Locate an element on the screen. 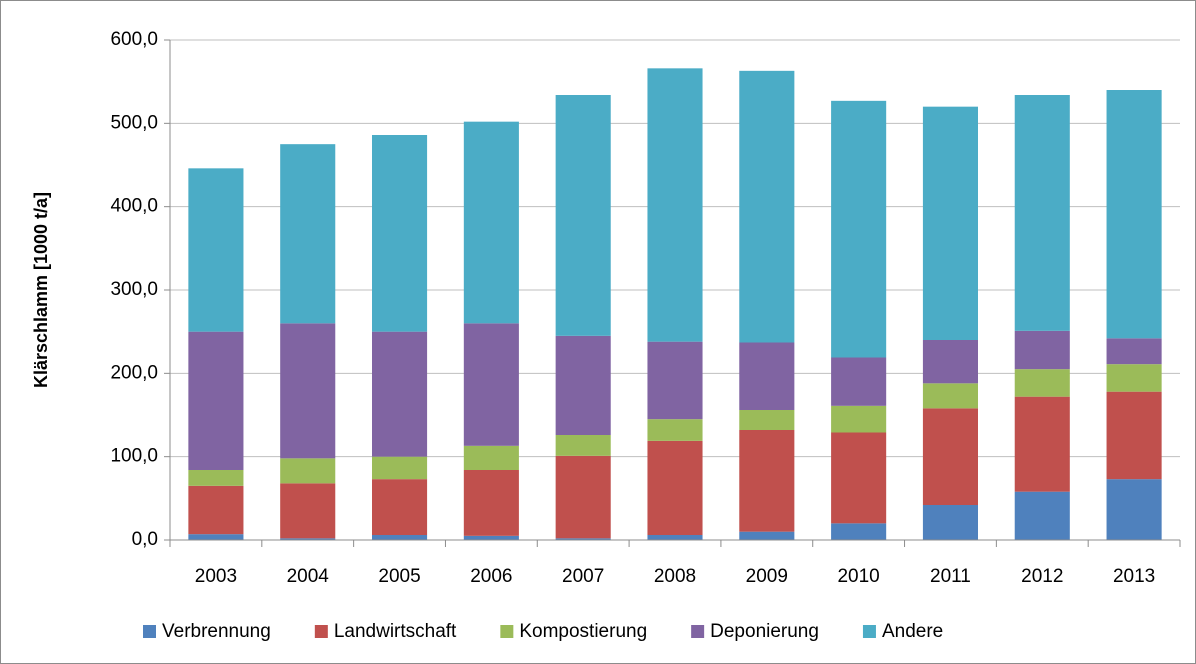  x-tick-label: 2010 is located at coordinates (858, 576).